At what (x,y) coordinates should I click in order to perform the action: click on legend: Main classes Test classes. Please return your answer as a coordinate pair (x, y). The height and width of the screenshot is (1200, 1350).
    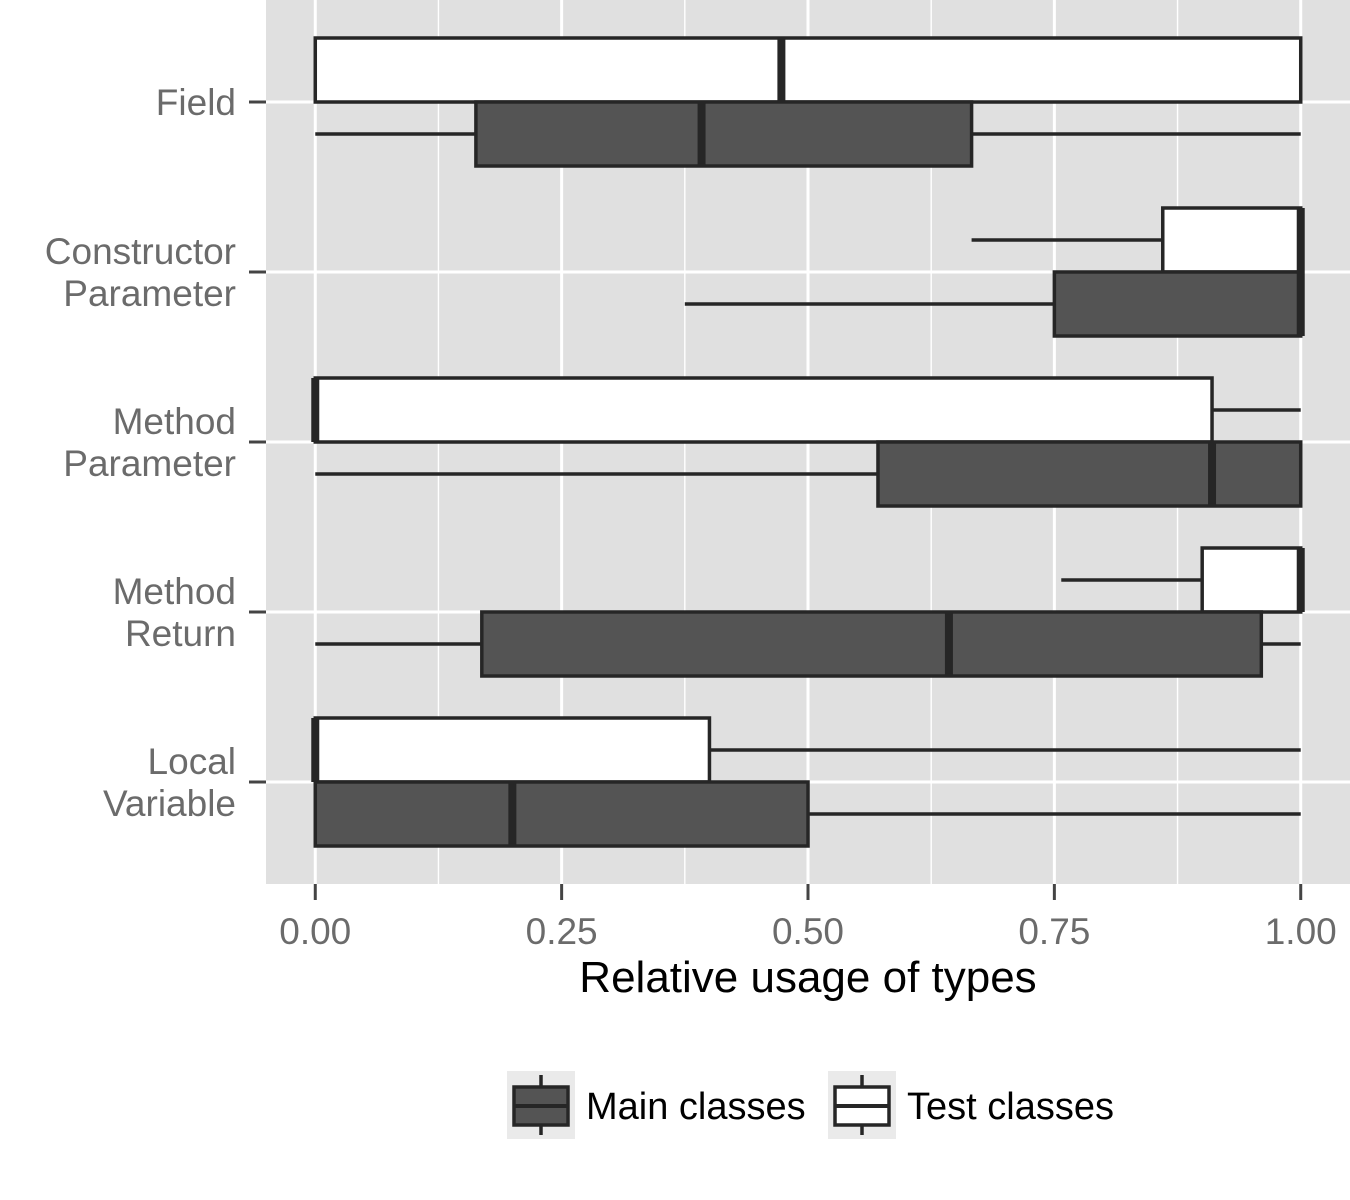
    Looking at the image, I should click on (810, 1105).